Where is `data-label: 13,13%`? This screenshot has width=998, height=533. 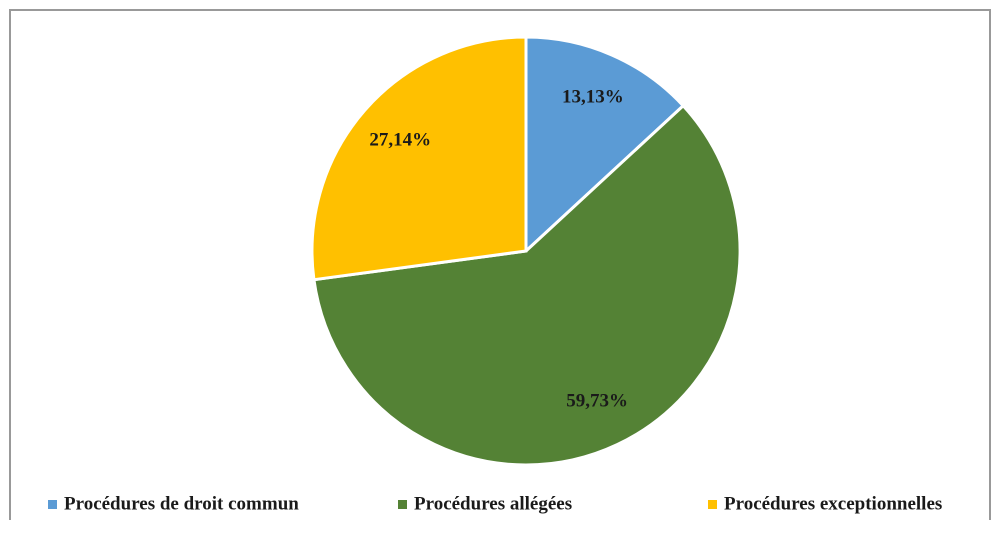 data-label: 13,13% is located at coordinates (593, 96).